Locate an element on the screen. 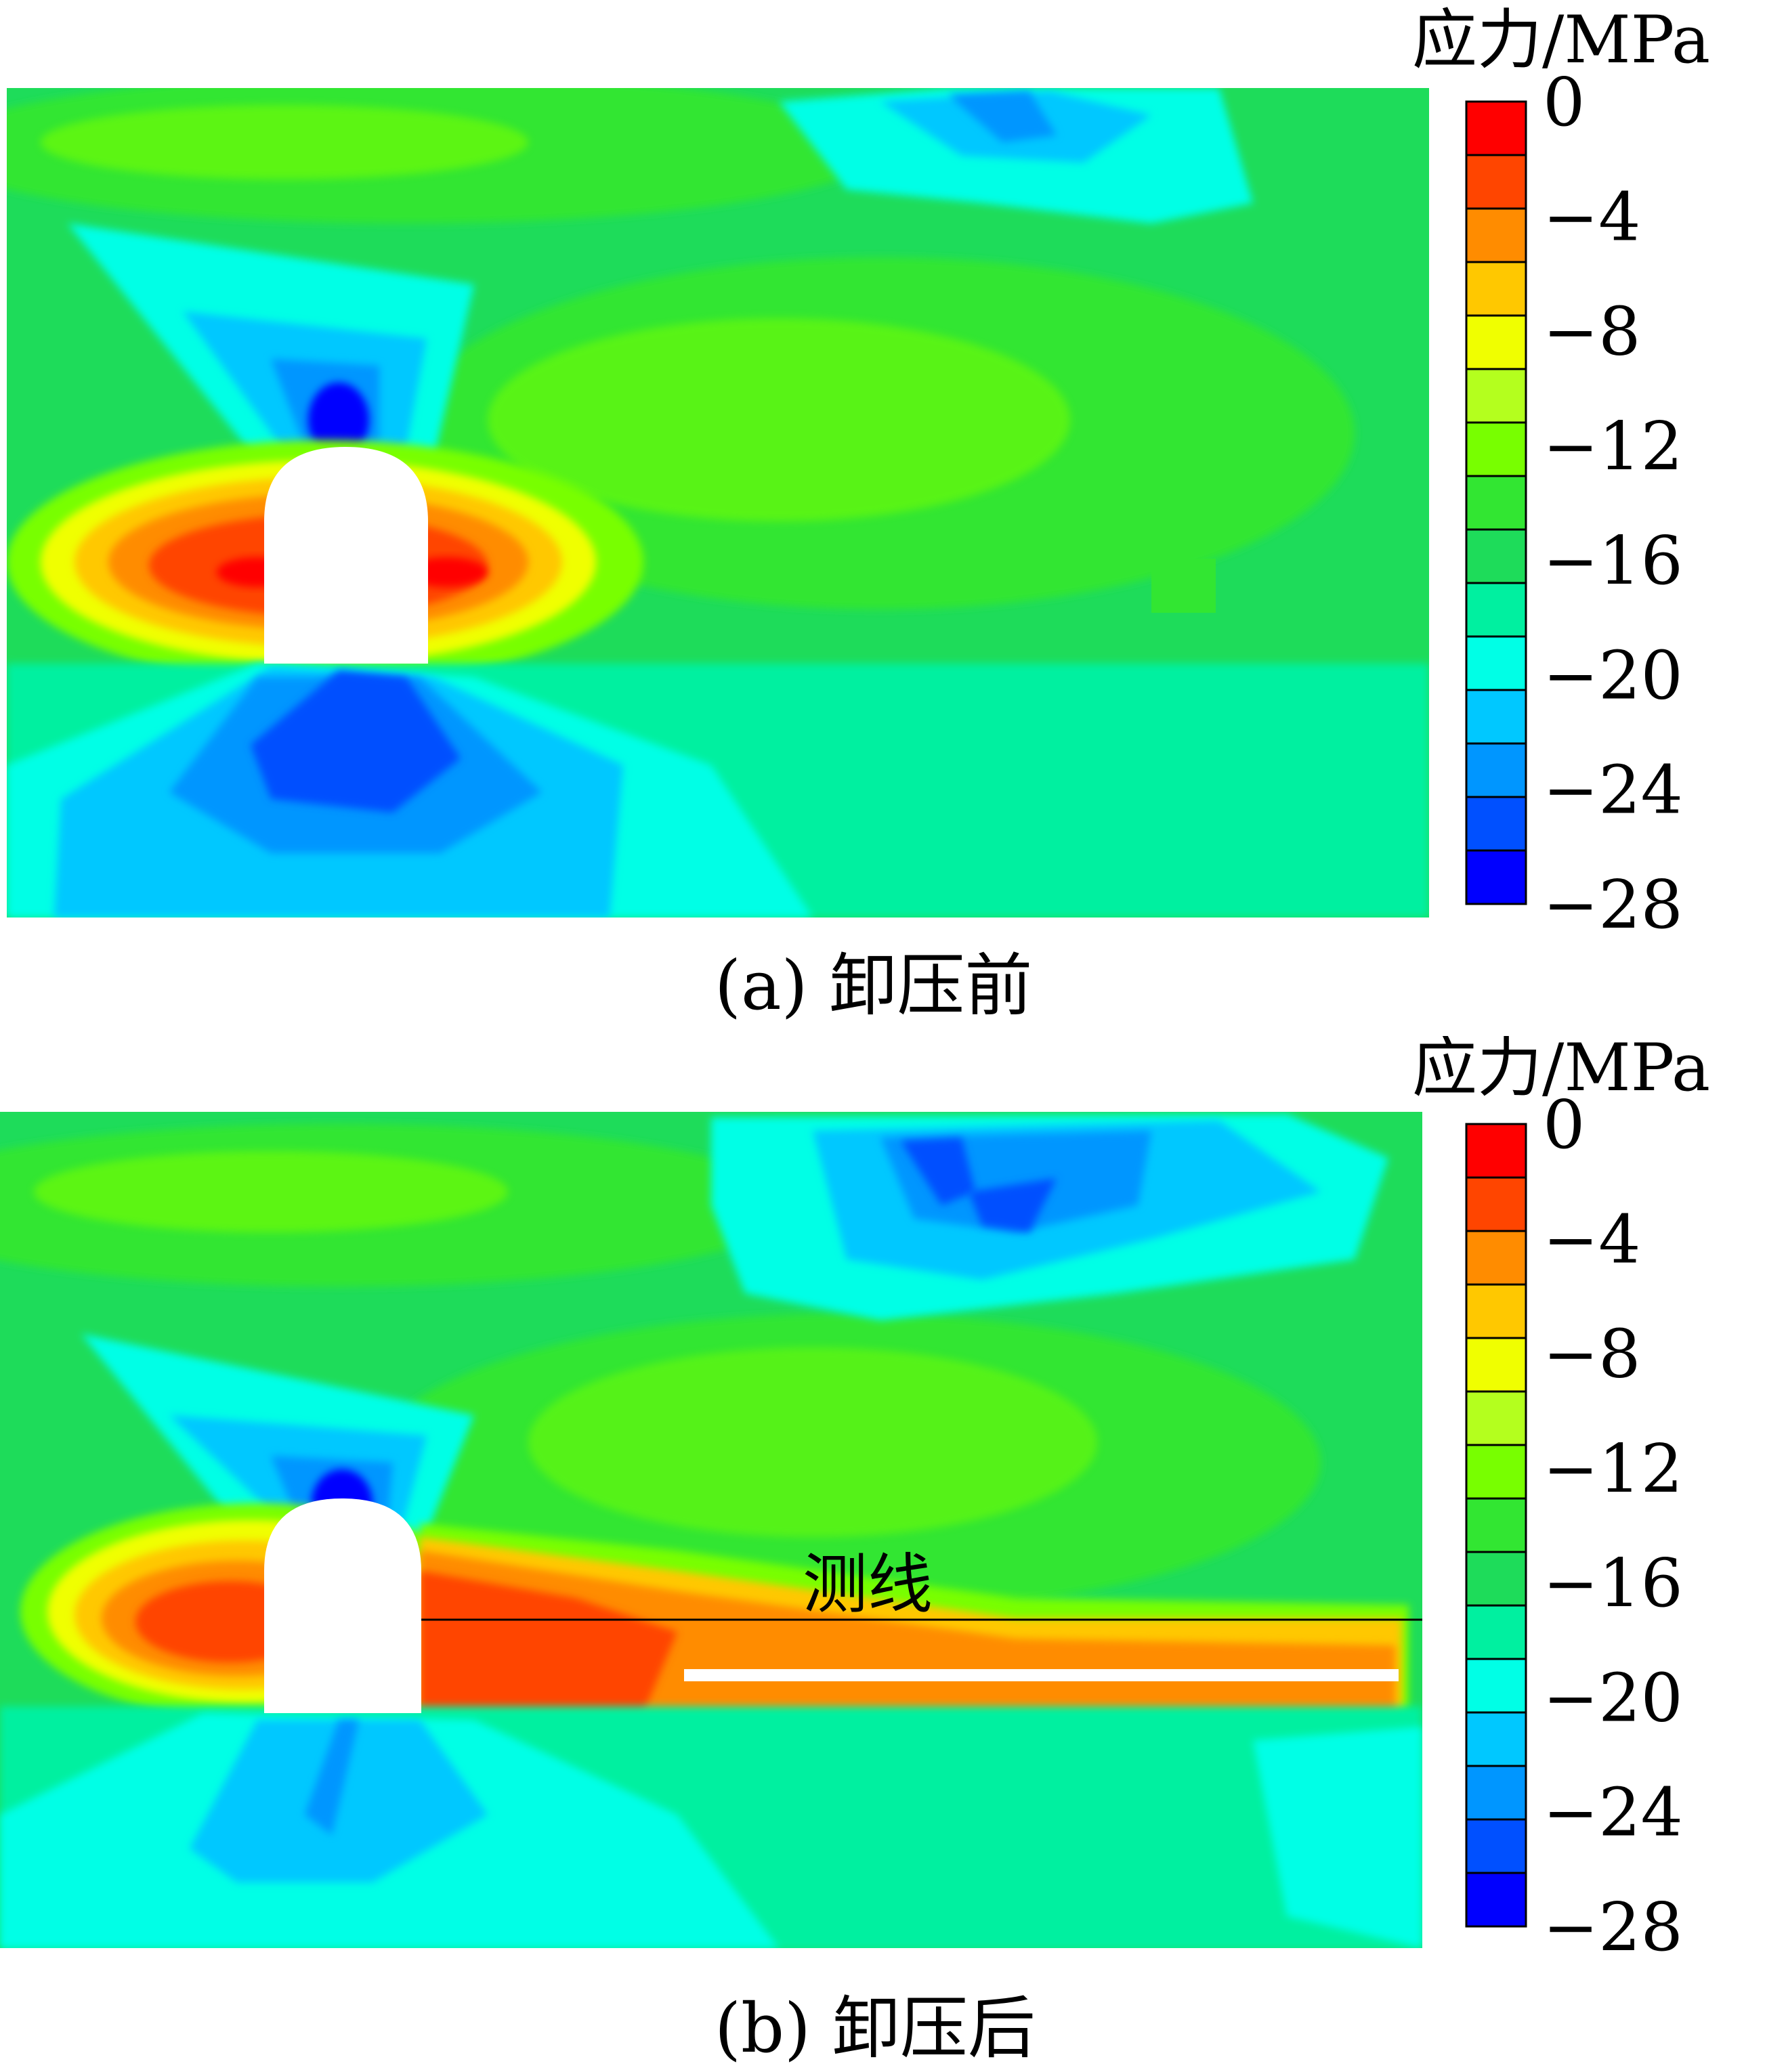 The height and width of the screenshot is (2072, 1765). tunnel-opening-a is located at coordinates (346, 555).